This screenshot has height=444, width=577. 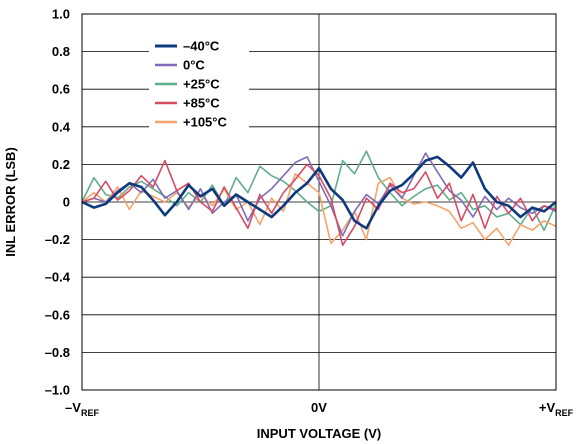 I want to click on y-tick-label: –0.4, so click(x=58, y=277).